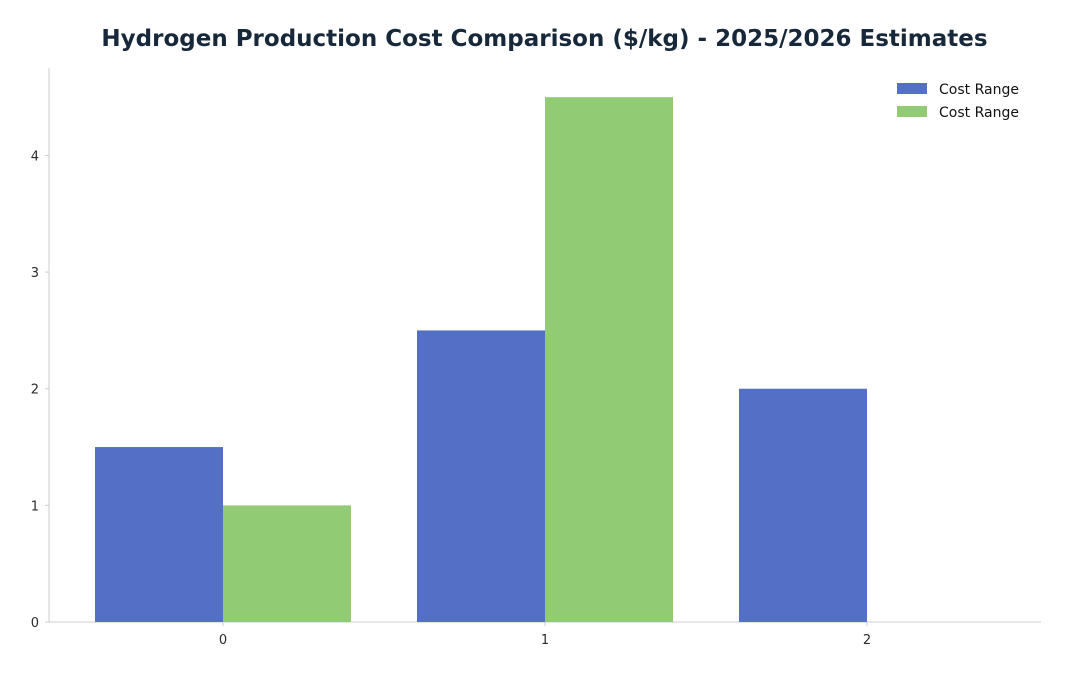 This screenshot has width=1070, height=676. I want to click on y-tick-label: 4, so click(35, 156).